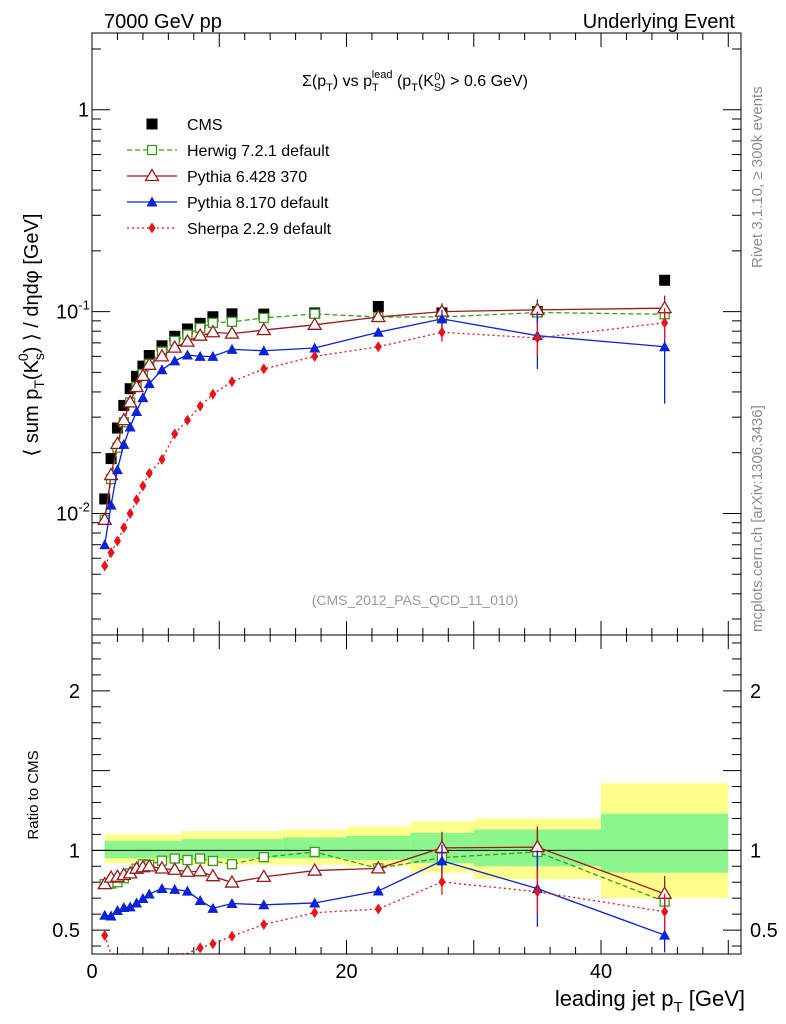 The image size is (786, 1024). I want to click on y-tick-label: 10-1, so click(73, 311).